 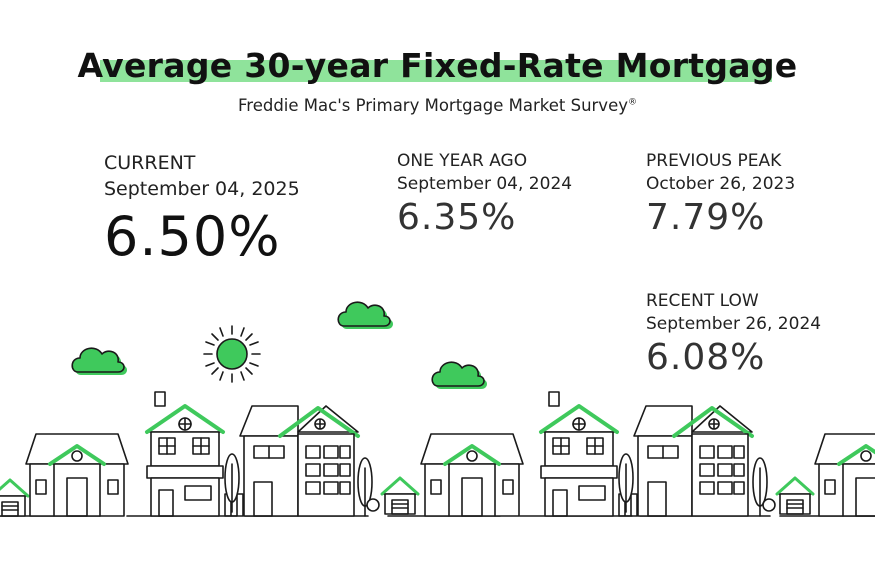 What do you see at coordinates (734, 324) in the screenshot?
I see `stat-date: September 26, 2024` at bounding box center [734, 324].